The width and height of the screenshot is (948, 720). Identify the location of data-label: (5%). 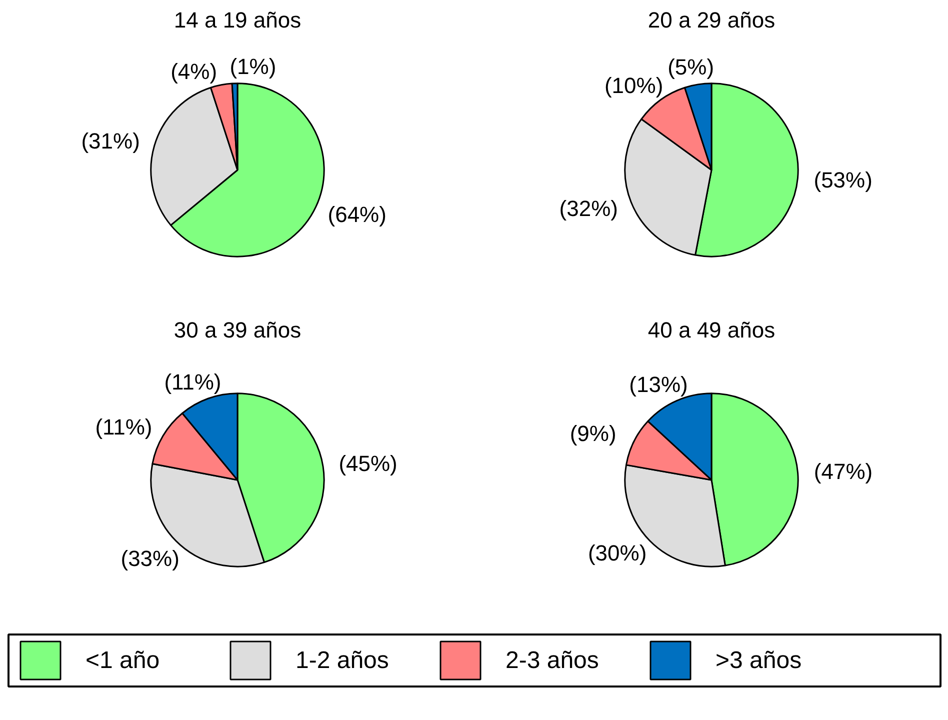
(691, 67).